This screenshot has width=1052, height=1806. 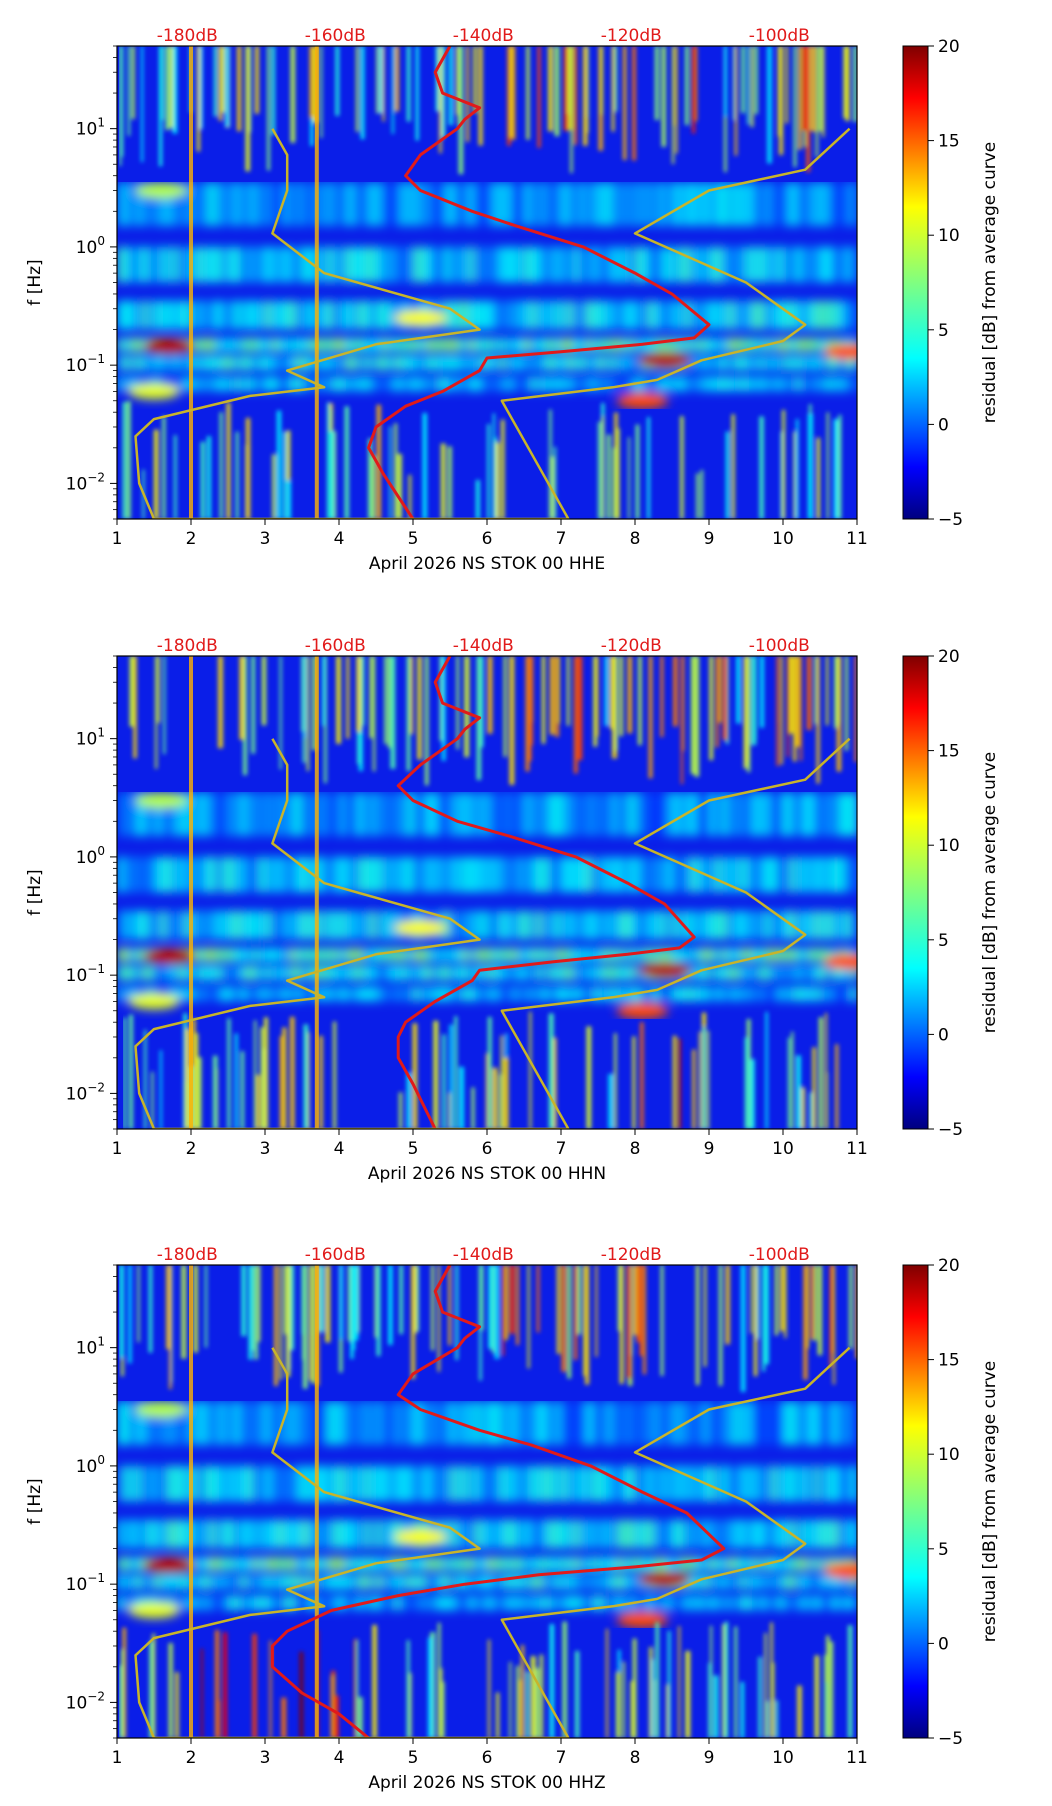 I want to click on colorbar-tick-label: 10, so click(x=949, y=236).